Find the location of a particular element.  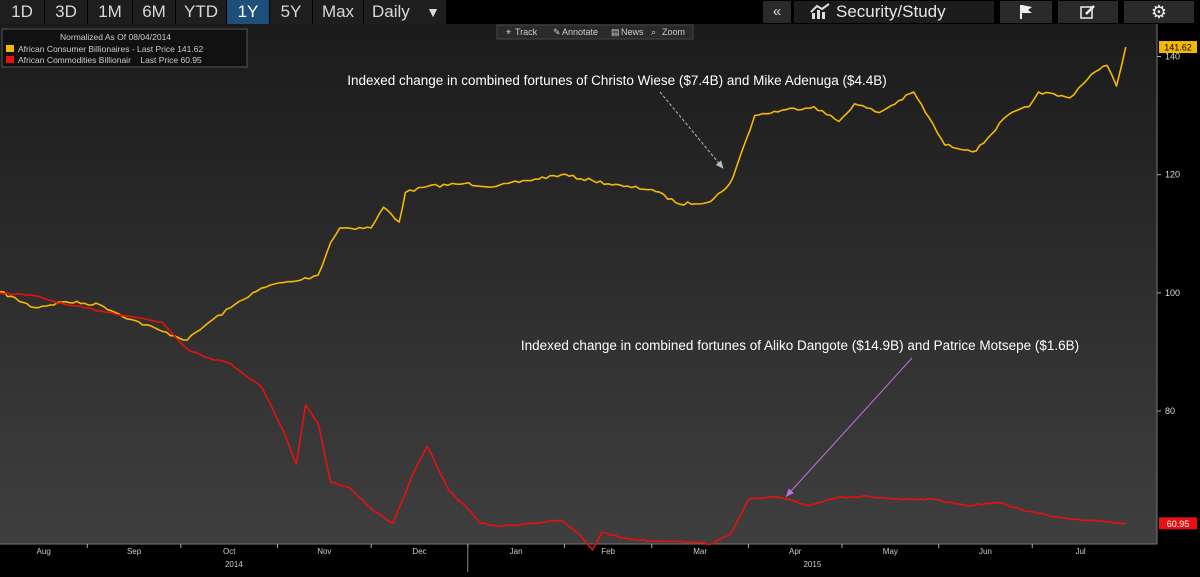

y-tick-label-1: 100 is located at coordinates (1172, 293).